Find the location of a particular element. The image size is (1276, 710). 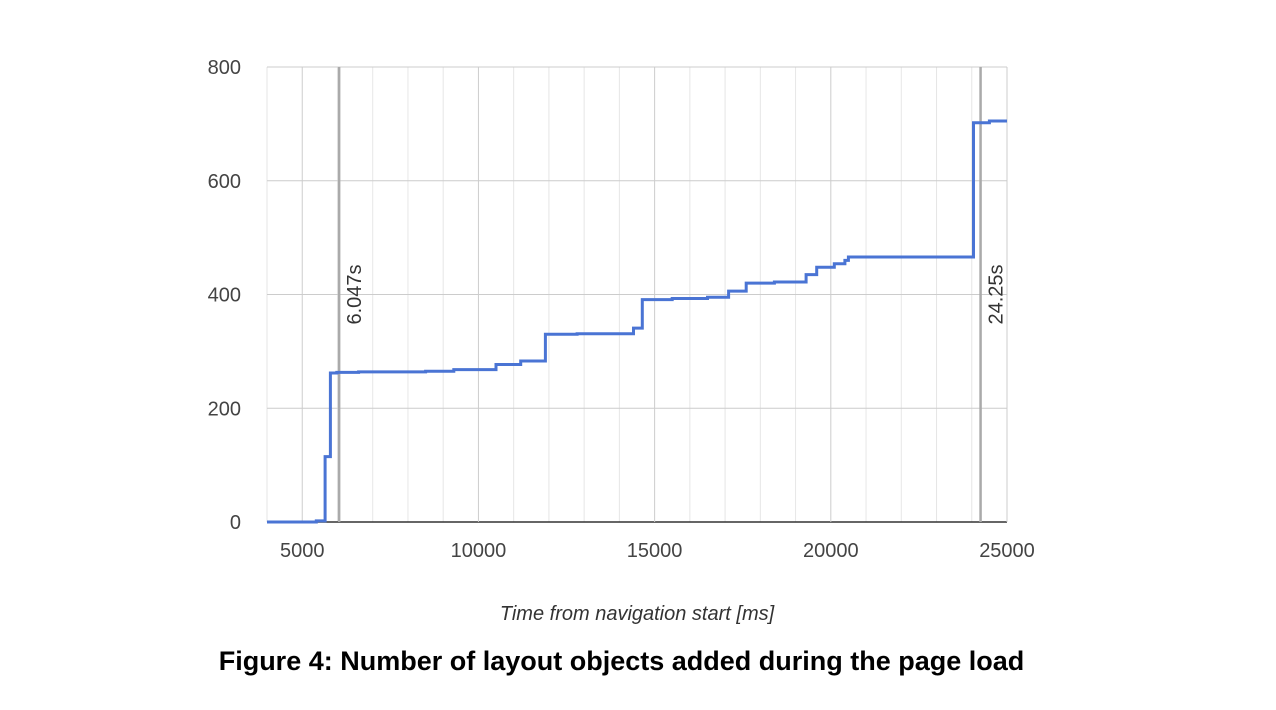

y-tick-label: 0 is located at coordinates (235, 523).